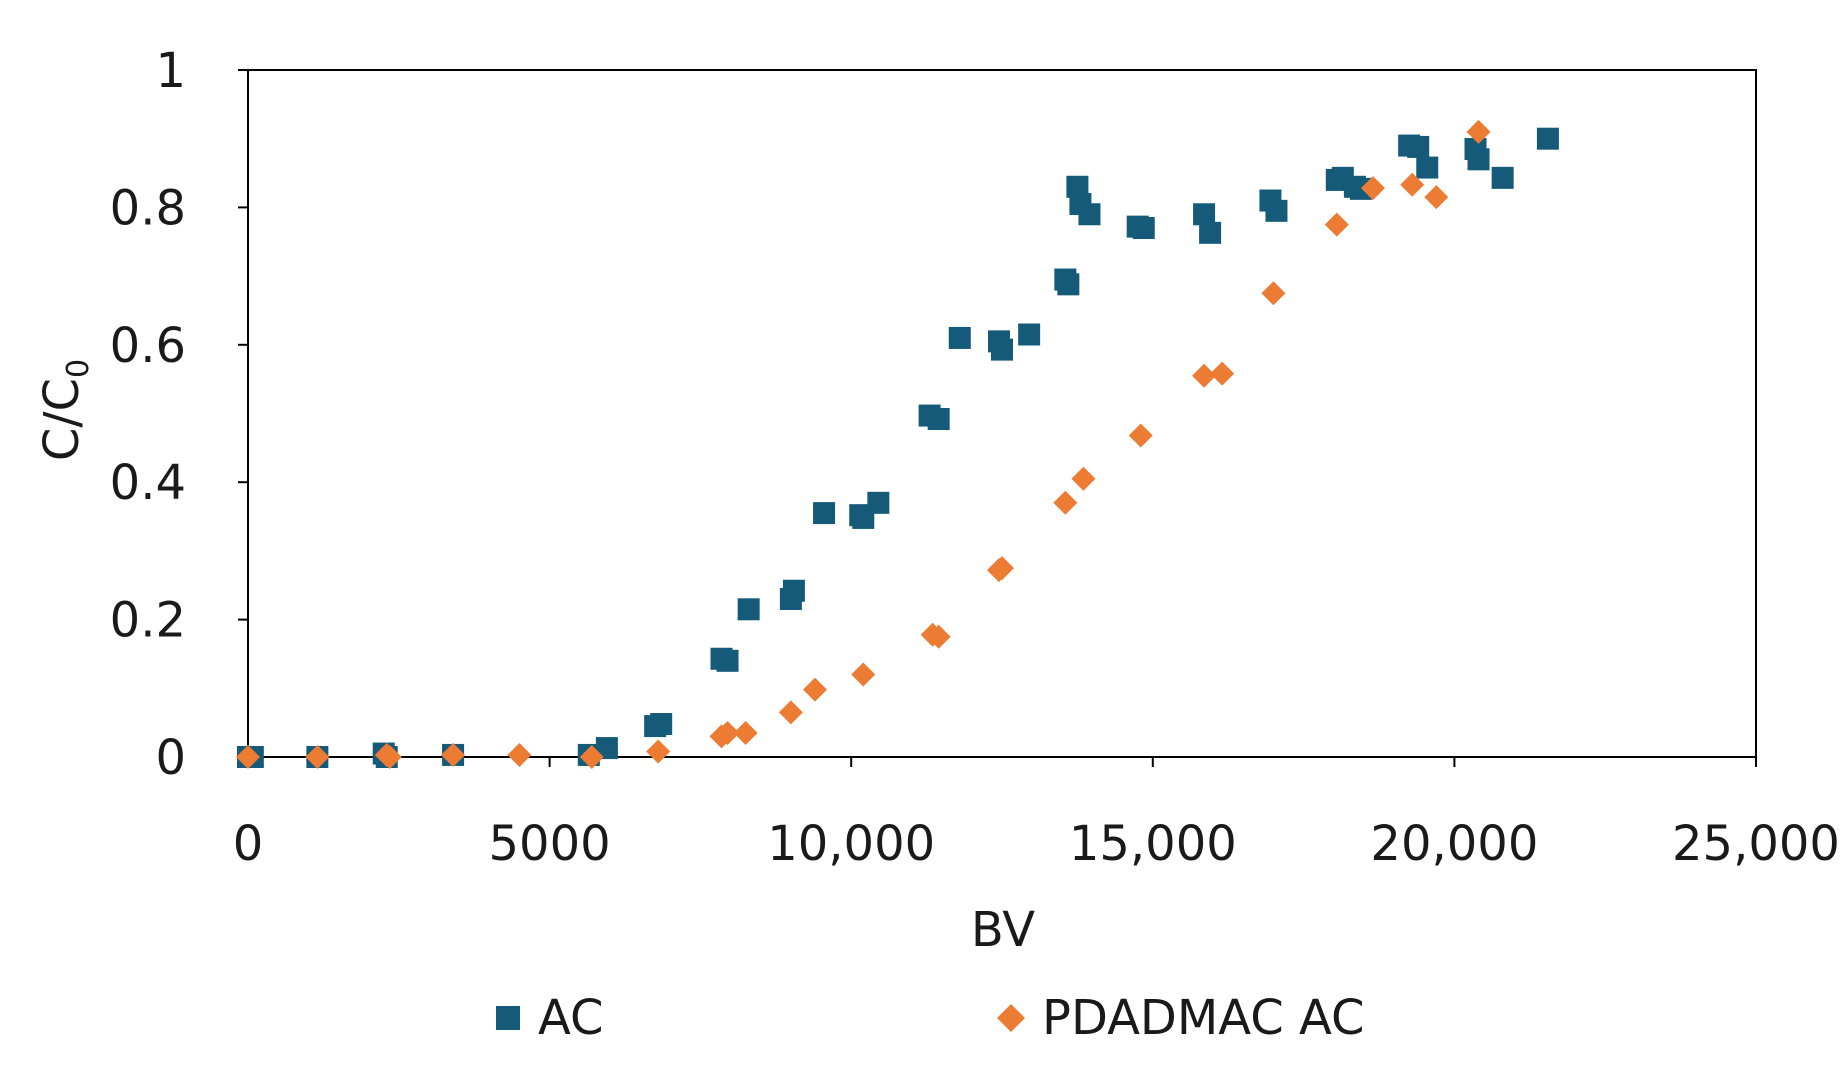 The image size is (1844, 1070). Describe the element at coordinates (148, 208) in the screenshot. I see `y-tick-label: 0.8` at that location.